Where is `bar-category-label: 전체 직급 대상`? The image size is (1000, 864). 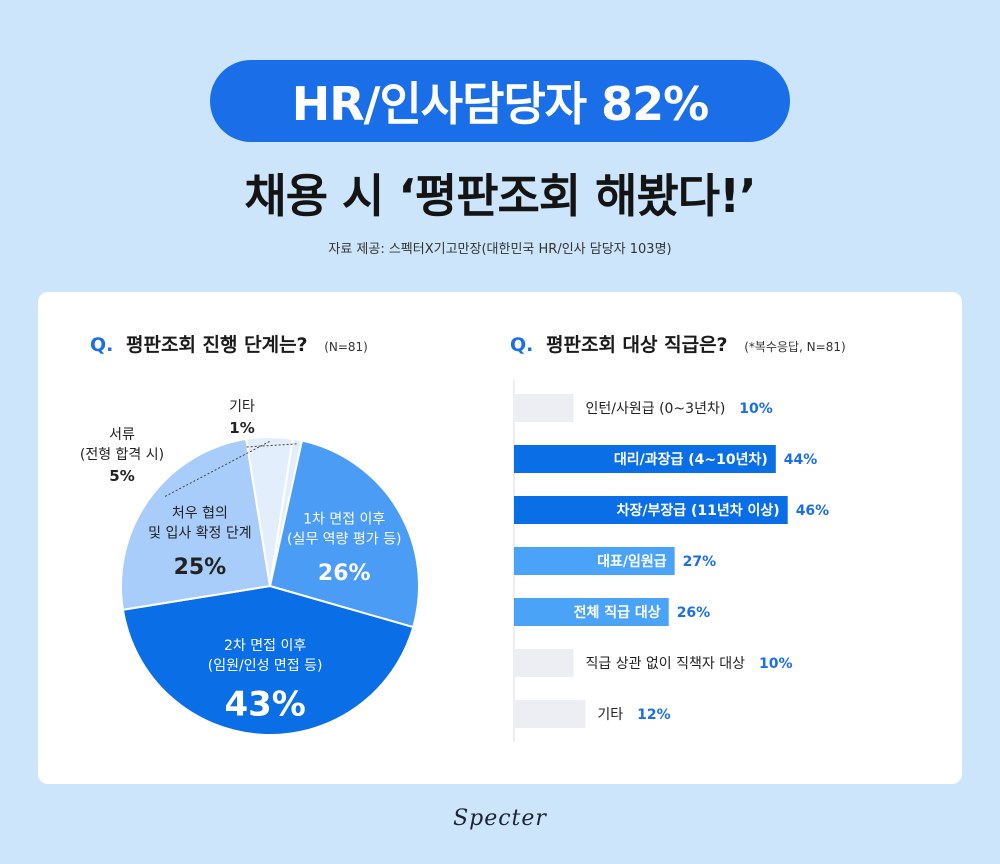
bar-category-label: 전체 직급 대상 is located at coordinates (617, 612).